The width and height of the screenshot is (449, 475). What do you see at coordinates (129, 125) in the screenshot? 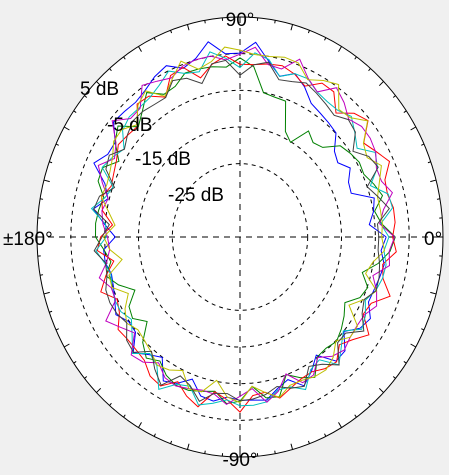
I see `ring-label: -5 dB` at bounding box center [129, 125].